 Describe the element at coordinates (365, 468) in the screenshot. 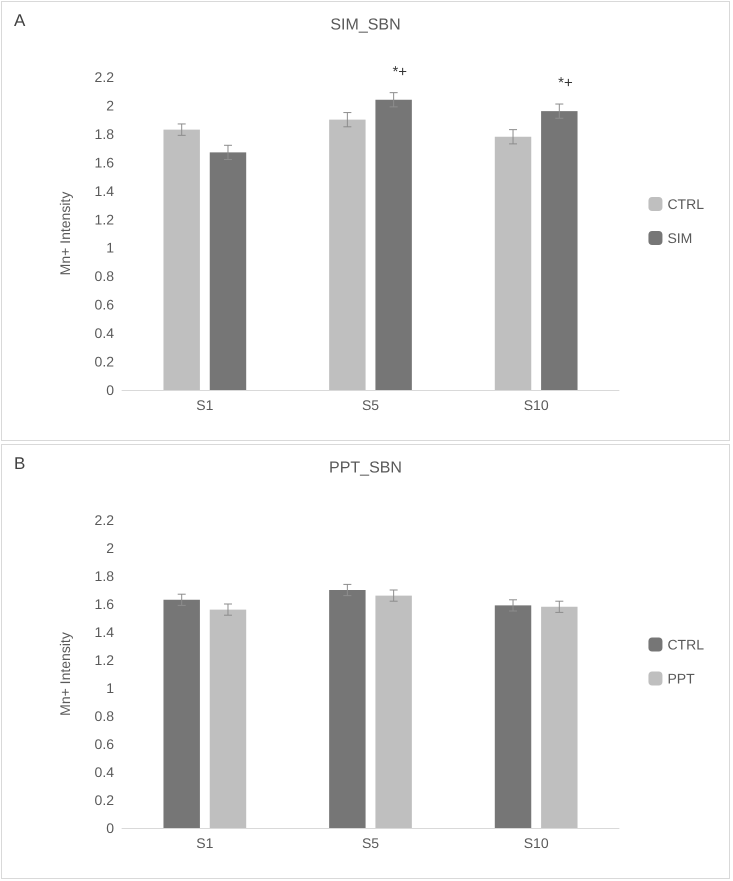

I see `chart-title: PPT_SBN` at that location.